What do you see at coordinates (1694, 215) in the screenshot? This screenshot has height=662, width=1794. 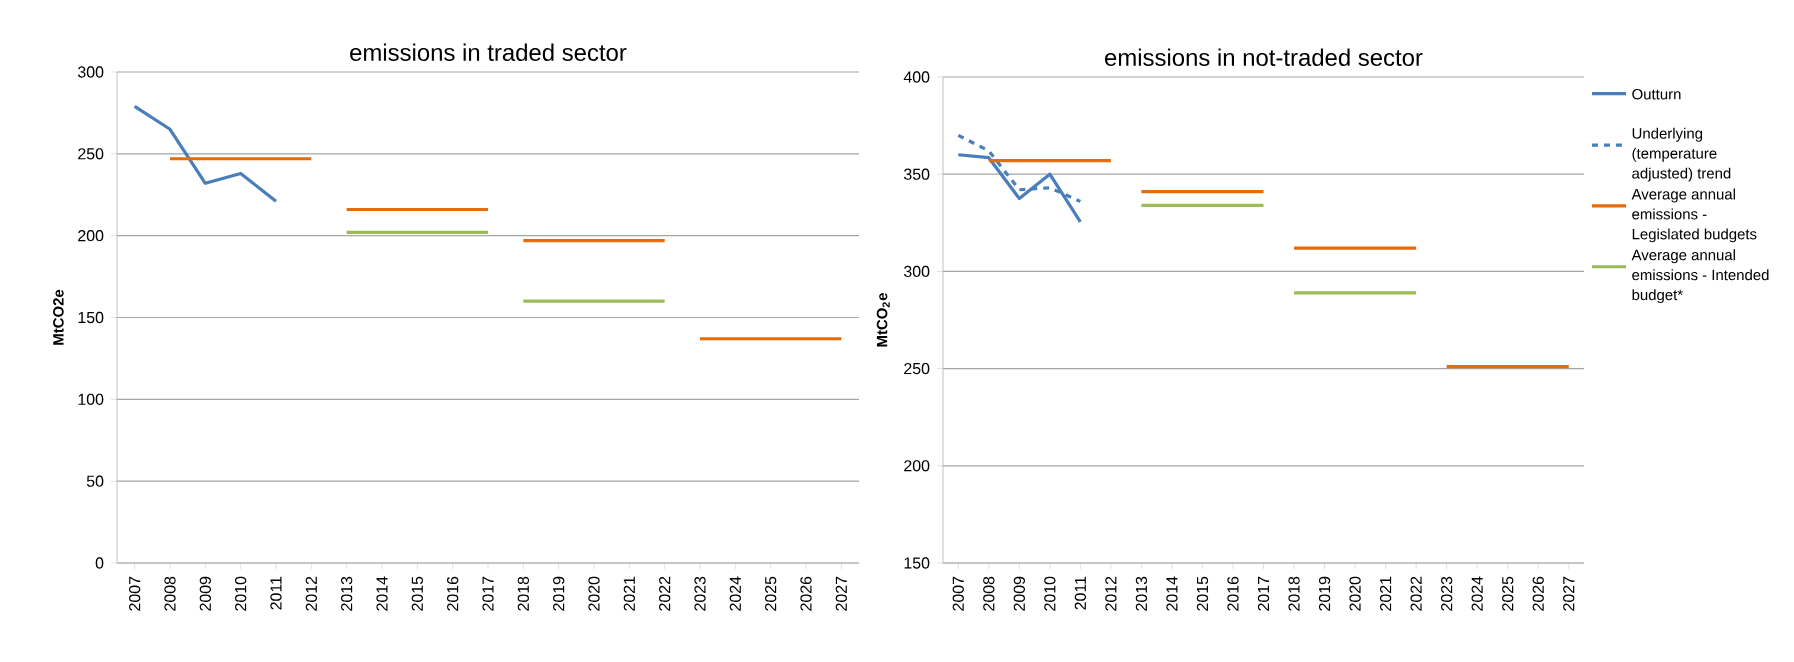 I see `legend-label: Average annual emissions - Legislated budgets` at bounding box center [1694, 215].